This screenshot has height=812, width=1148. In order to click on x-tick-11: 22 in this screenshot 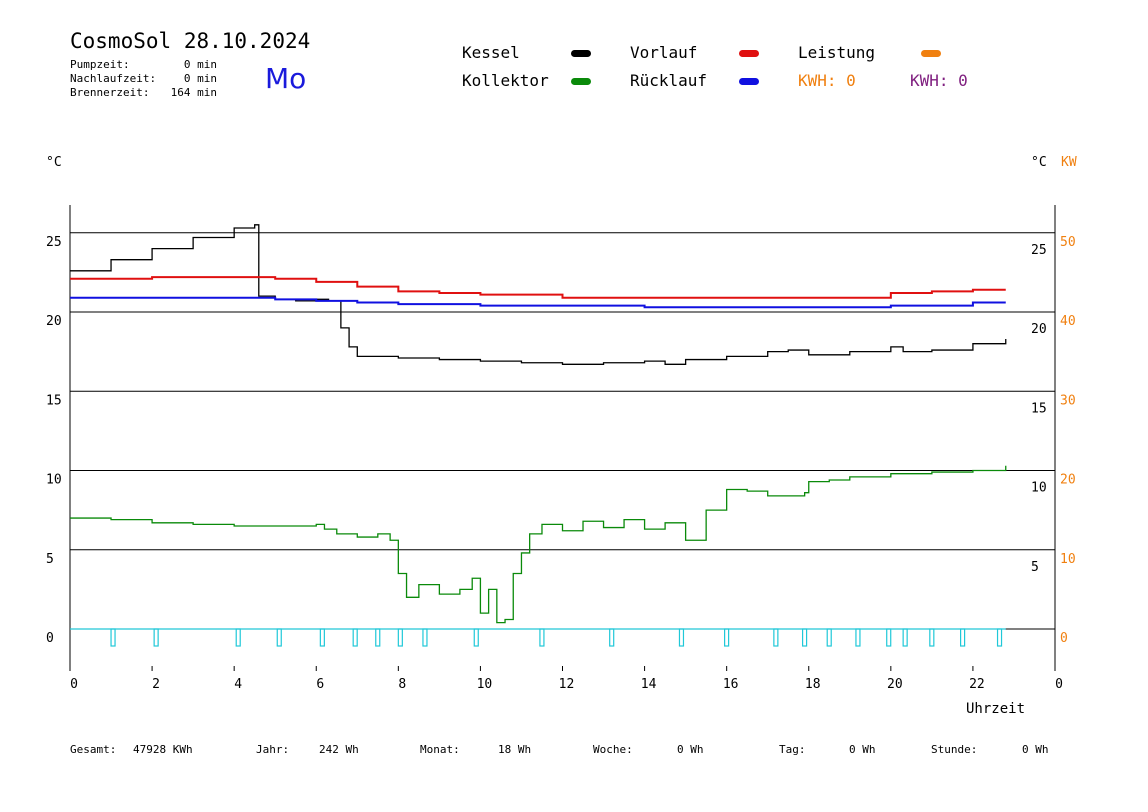, I will do `click(977, 684)`.